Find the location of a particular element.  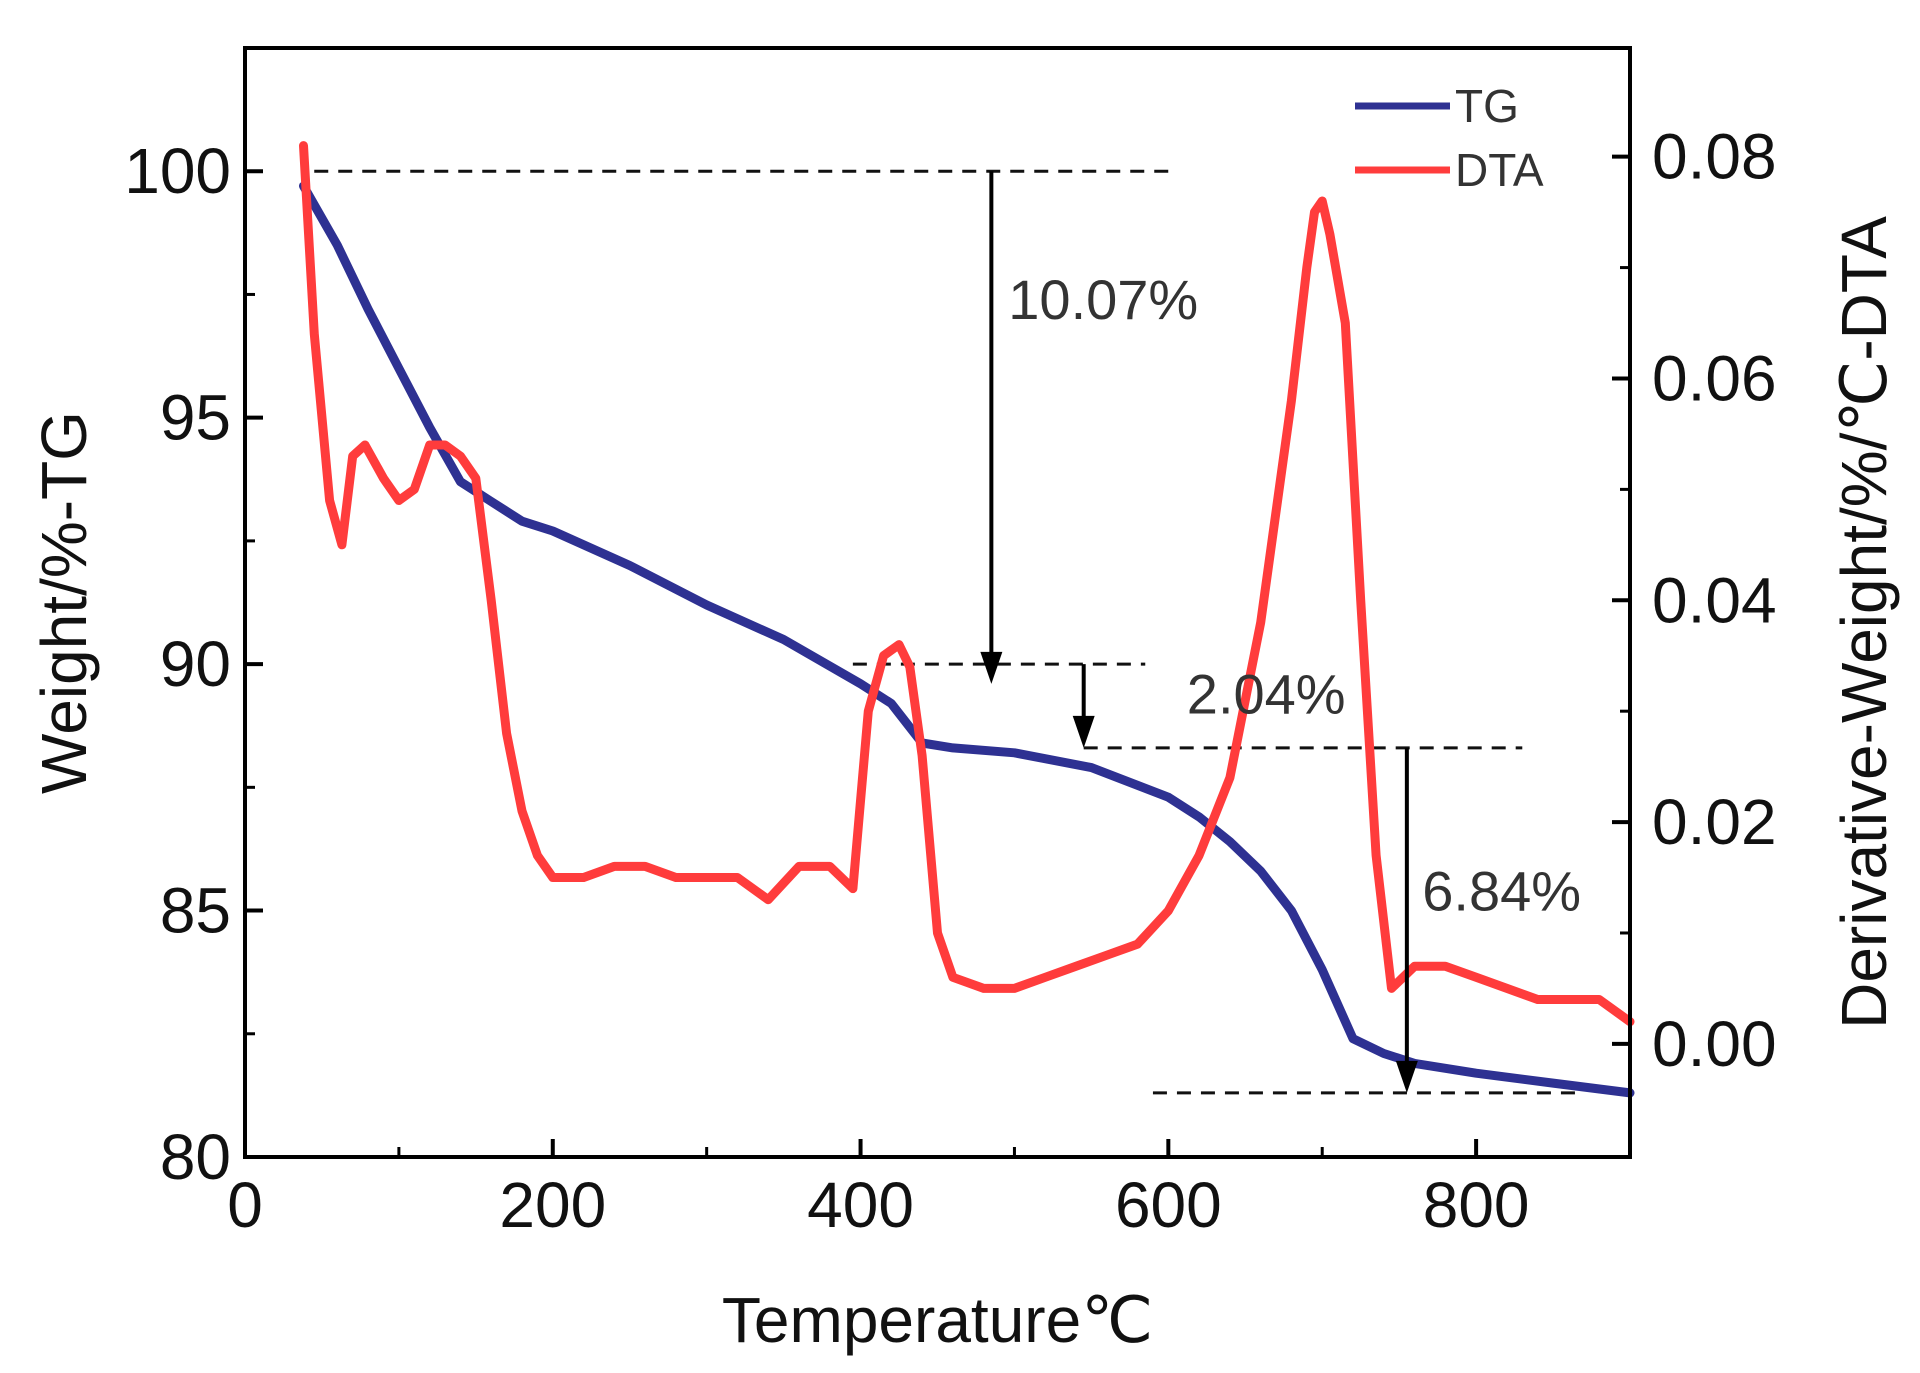

x-axis-title: Temperature℃ is located at coordinates (937, 1320).